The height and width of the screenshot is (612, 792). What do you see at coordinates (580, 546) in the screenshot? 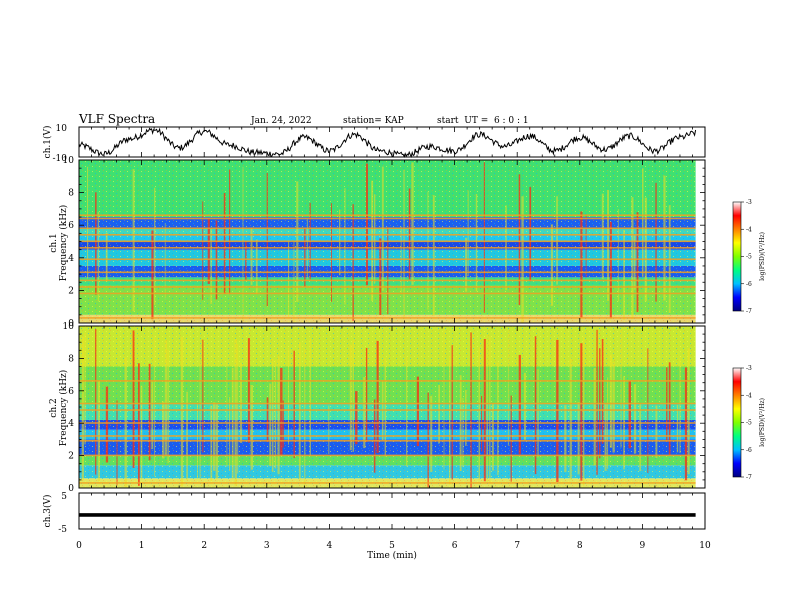
I see `x-tick-label: 8` at bounding box center [580, 546].